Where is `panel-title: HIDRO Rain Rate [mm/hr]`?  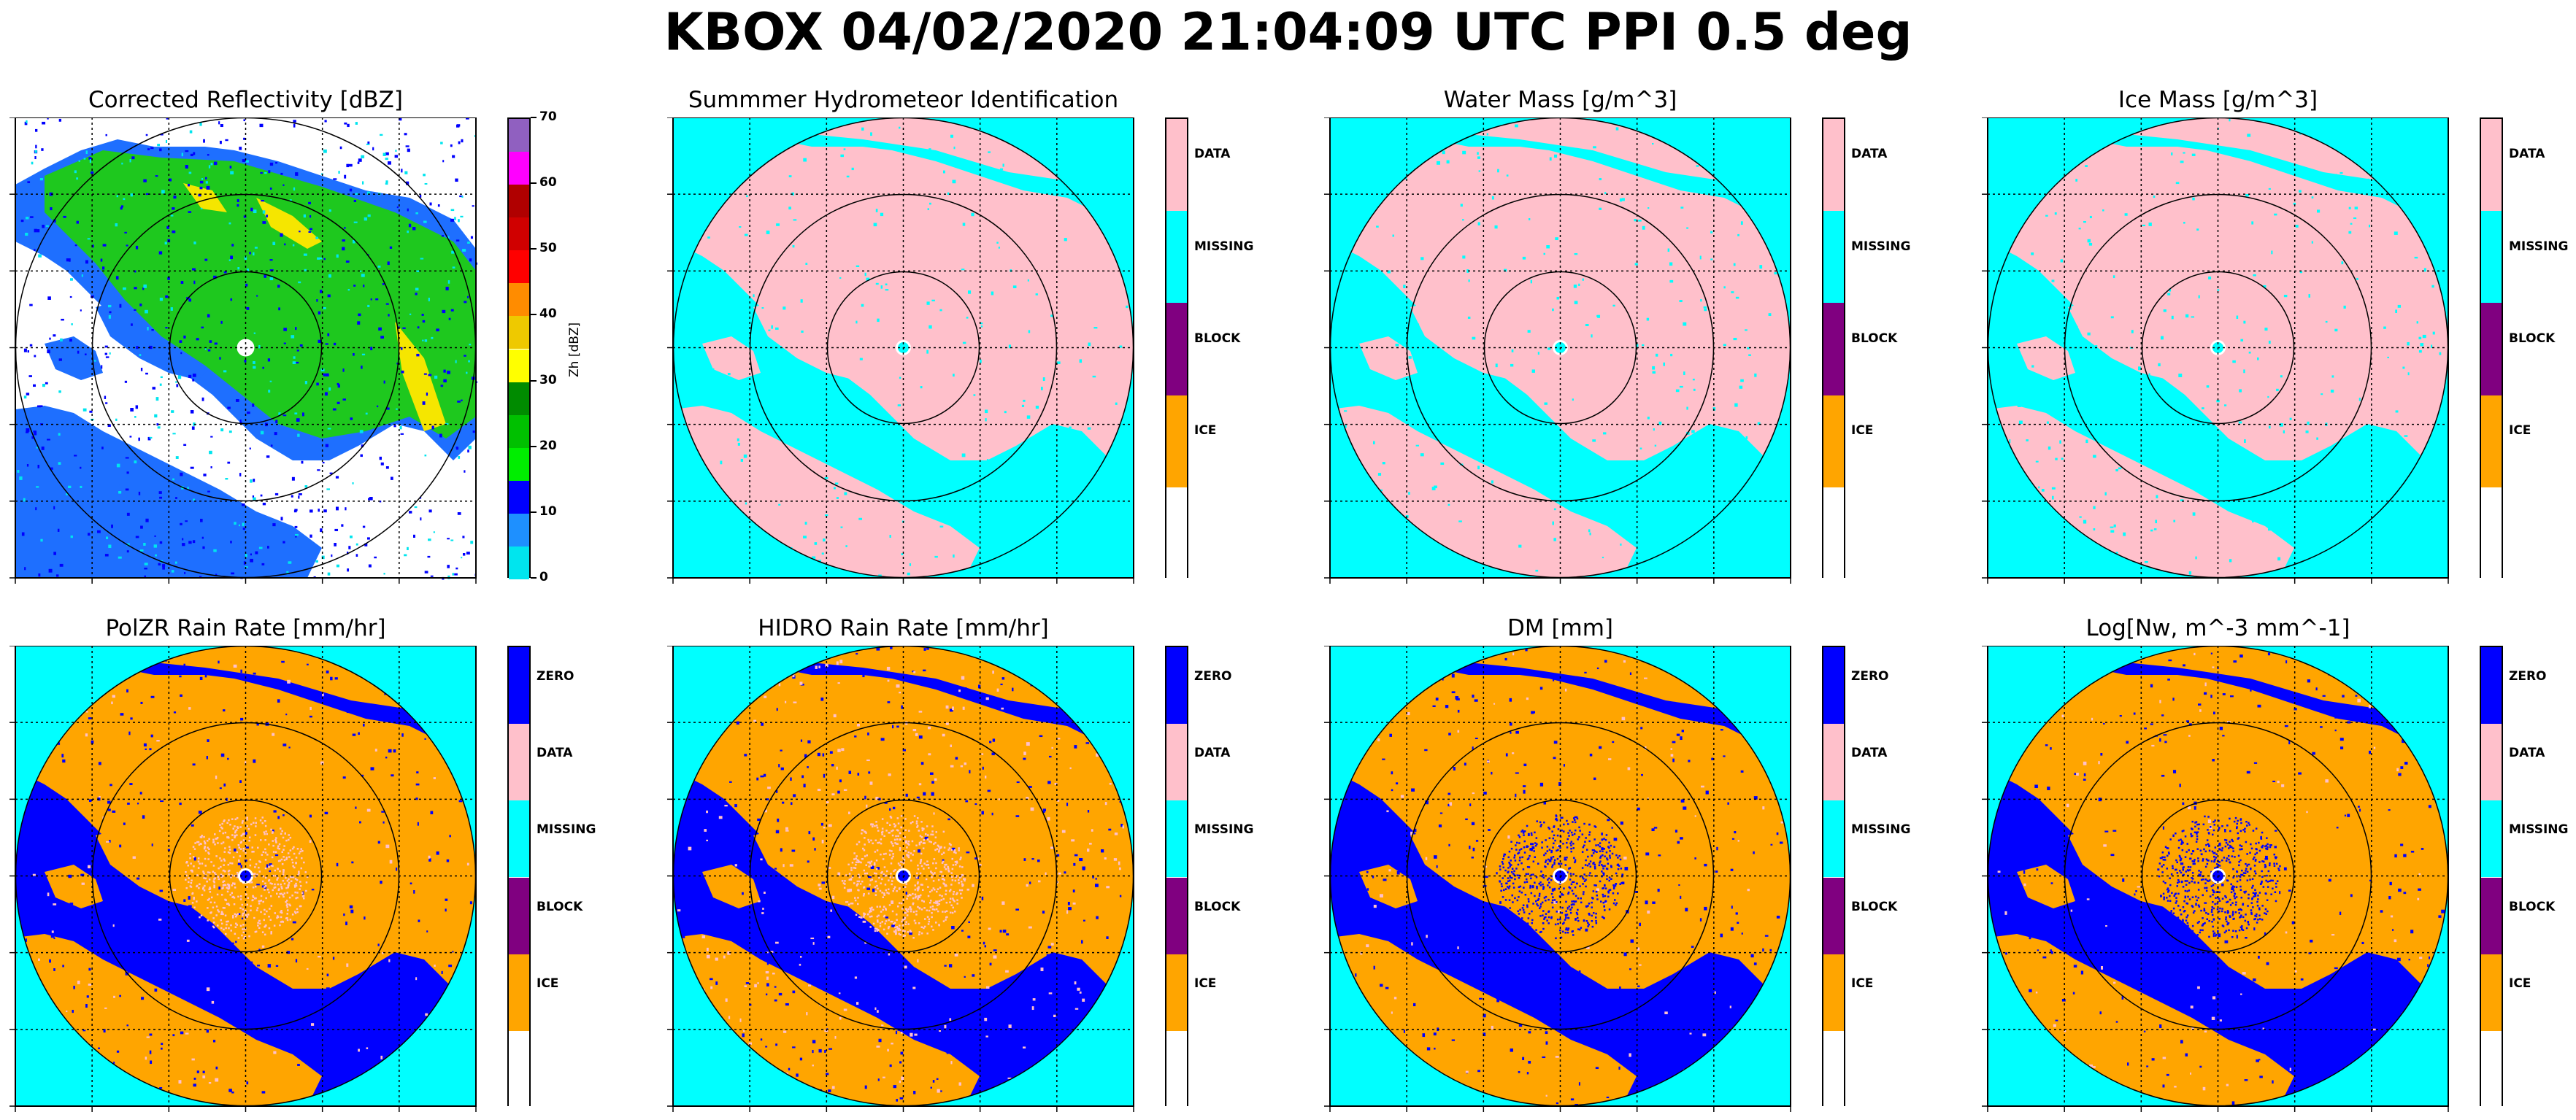
panel-title: HIDRO Rain Rate [mm/hr] is located at coordinates (903, 628).